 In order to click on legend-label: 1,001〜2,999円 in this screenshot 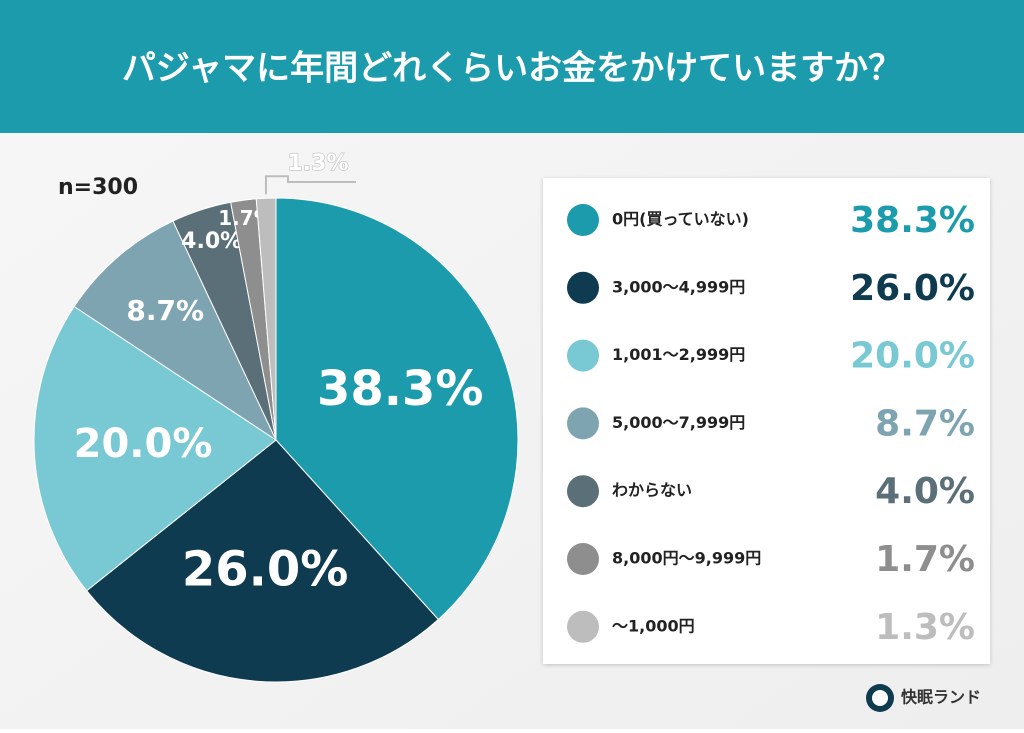, I will do `click(678, 354)`.